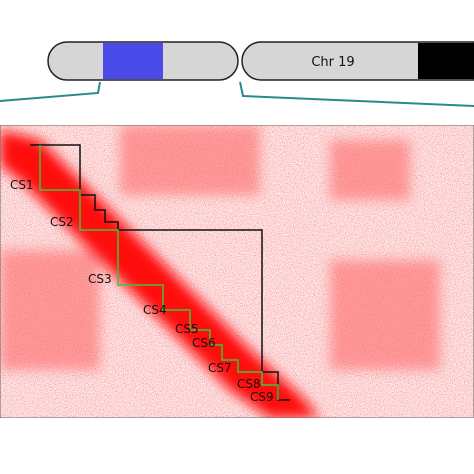 This screenshot has height=474, width=474. Describe the element at coordinates (249, 384) in the screenshot. I see `domain-label: CS8` at that location.